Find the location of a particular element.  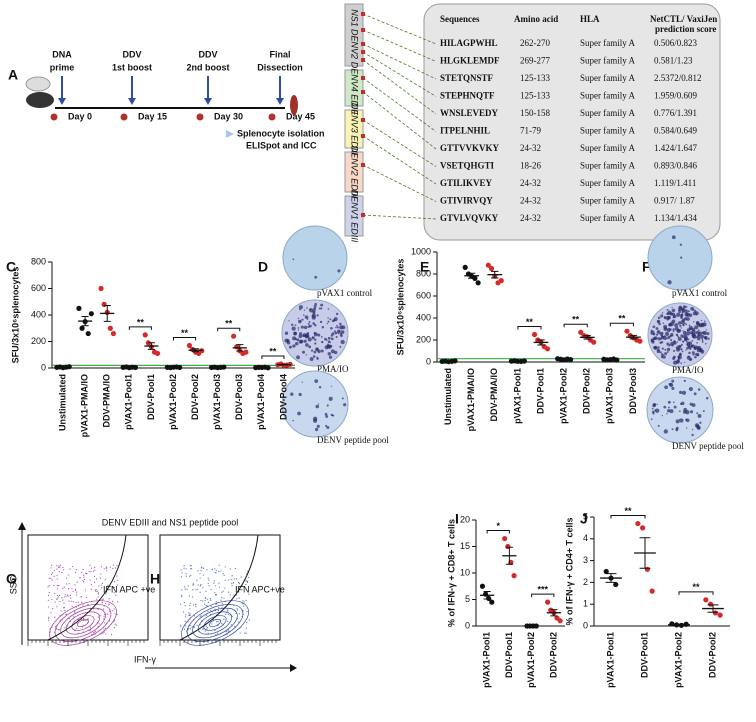

table-header: NetCTL/ VaxiJen is located at coordinates (683, 19).